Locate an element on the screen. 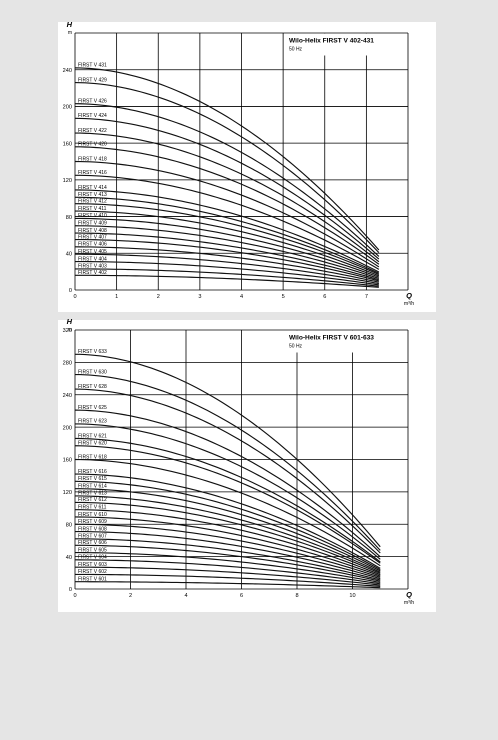 This screenshot has height=740, width=498. series-label: FIRST V 628 is located at coordinates (92, 387).